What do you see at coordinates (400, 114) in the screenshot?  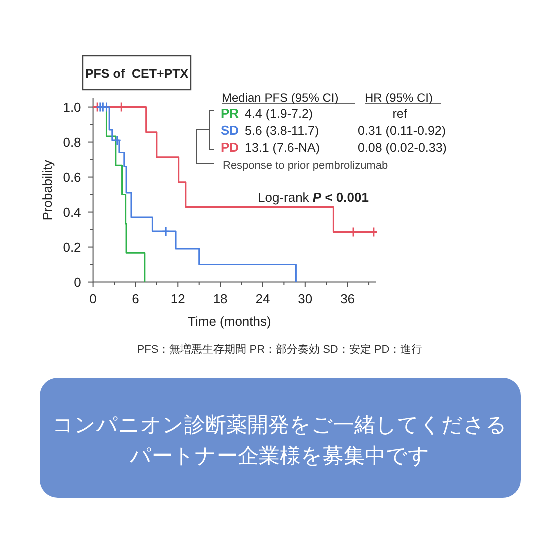 I see `text: ref` at bounding box center [400, 114].